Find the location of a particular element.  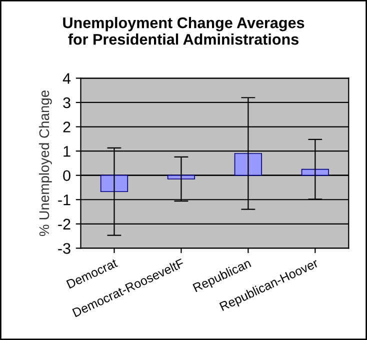

y-tick-label: 2 is located at coordinates (66, 127).